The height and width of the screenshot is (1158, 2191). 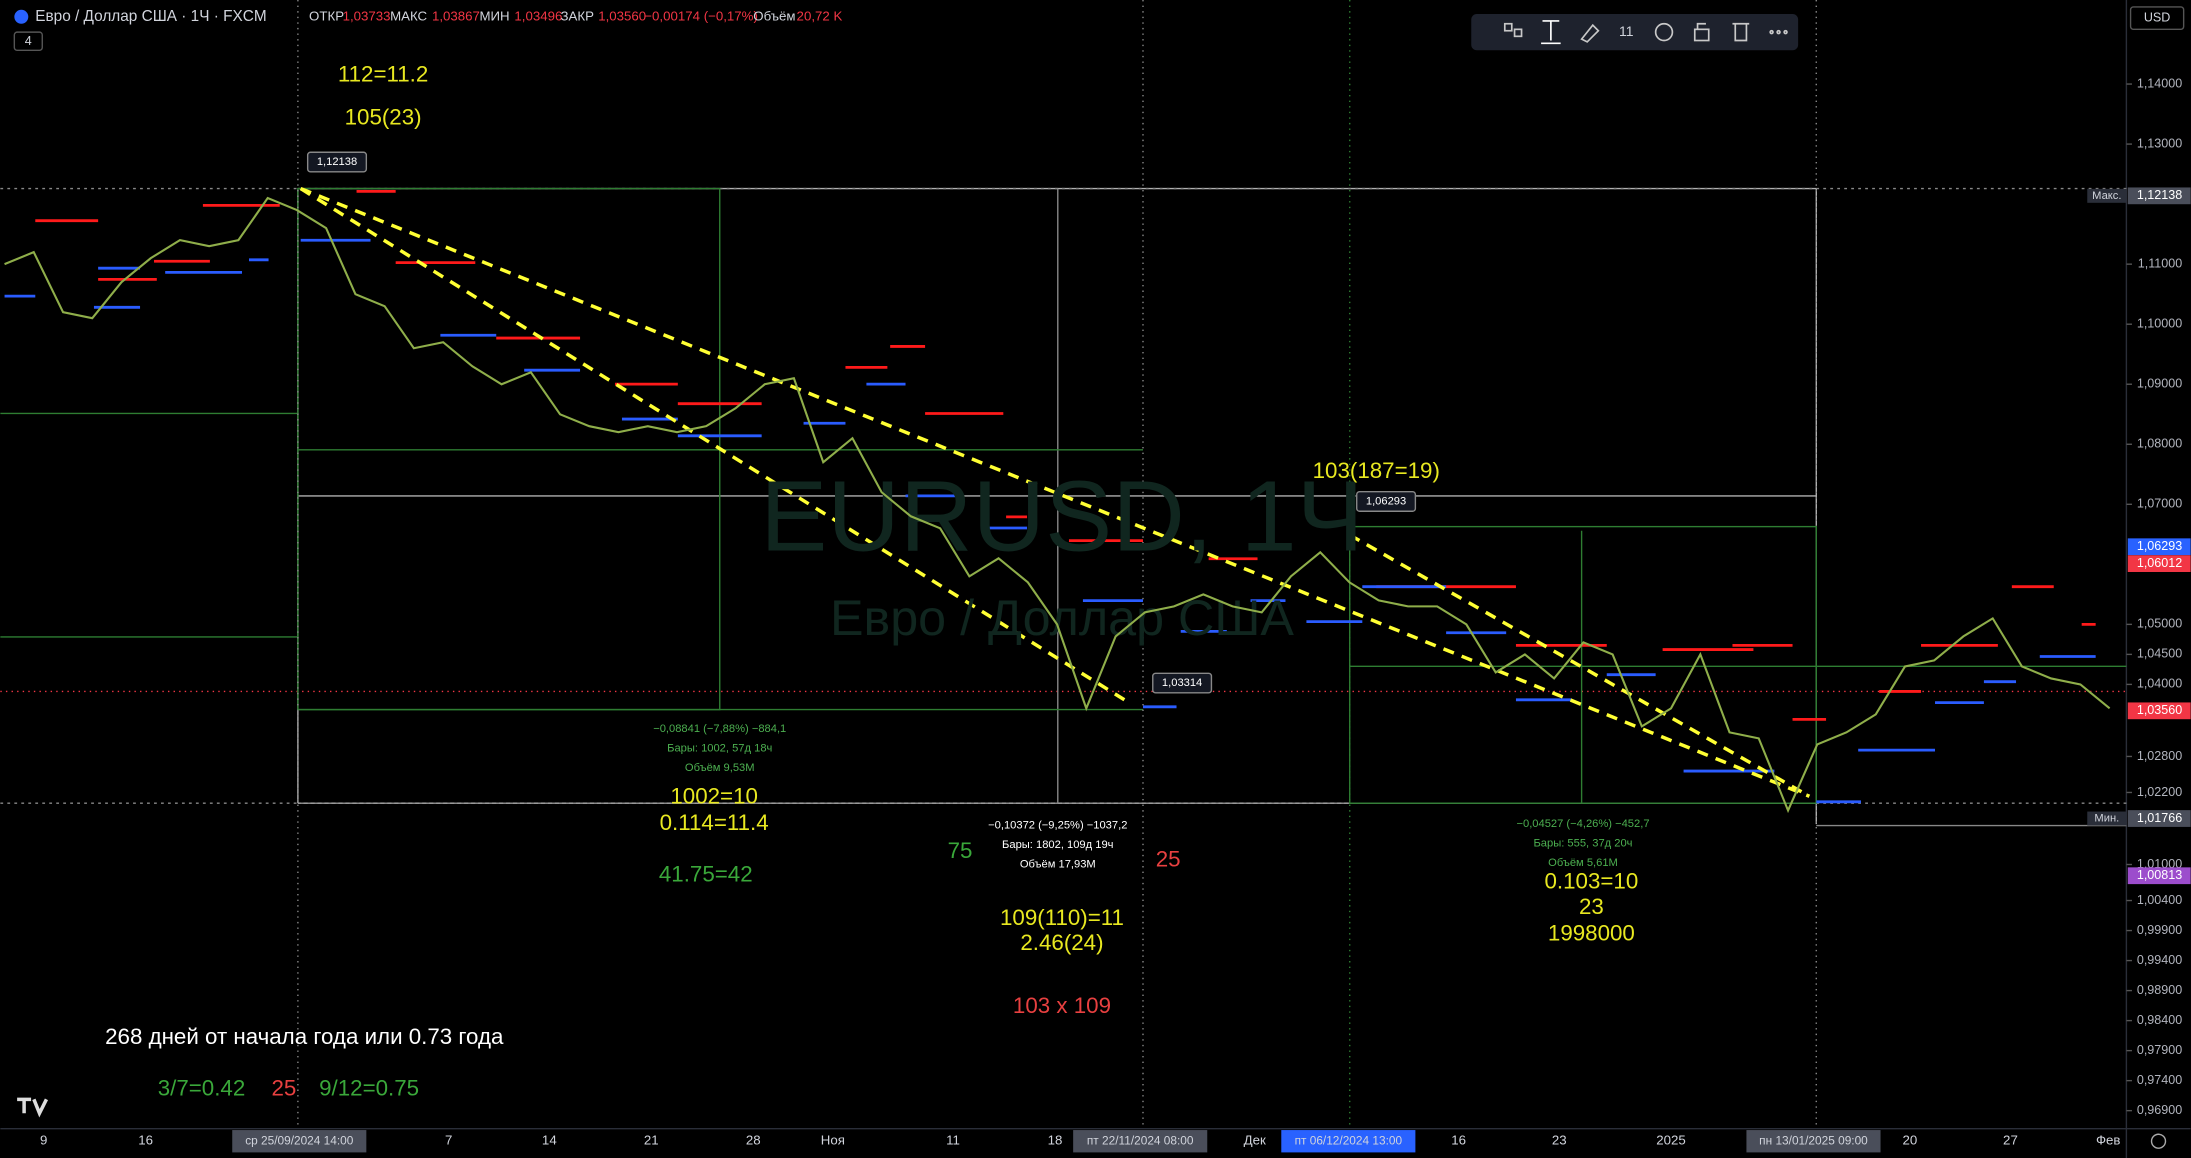 What do you see at coordinates (1583, 863) in the screenshot?
I see `measure-volume: Объём 5,61M` at bounding box center [1583, 863].